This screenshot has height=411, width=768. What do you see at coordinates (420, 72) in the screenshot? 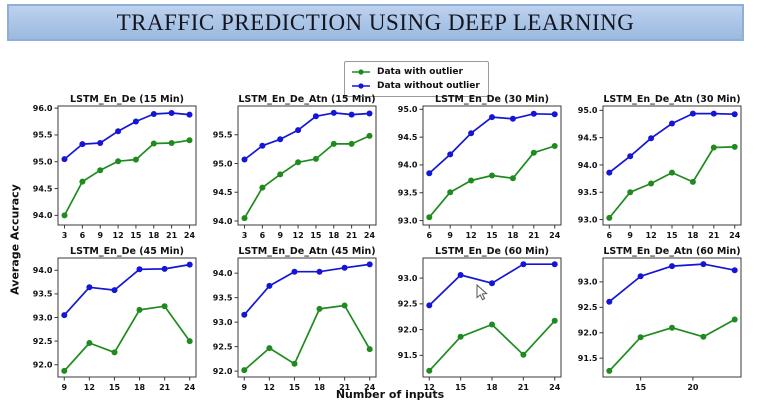
I see `legend-label: Data with outlier` at bounding box center [420, 72].